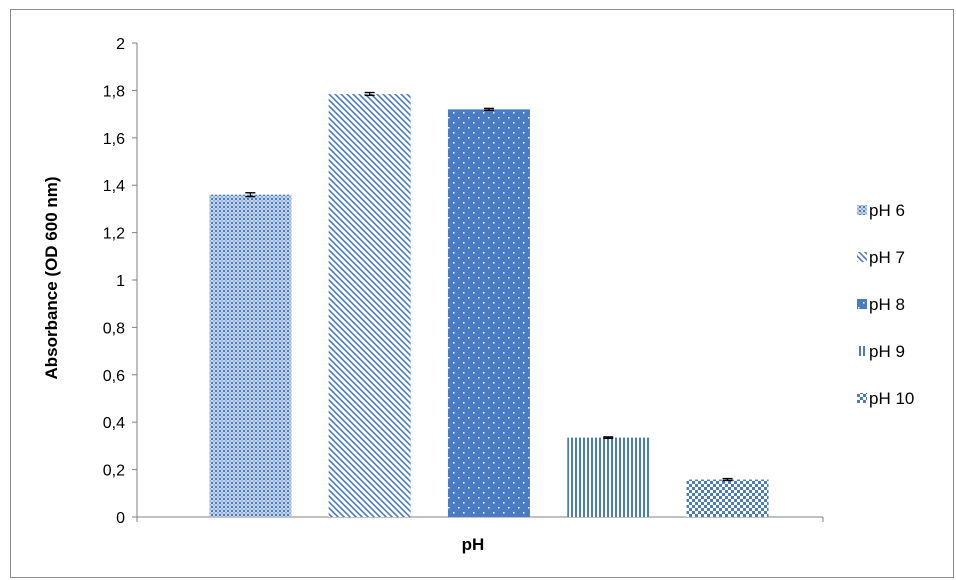 The height and width of the screenshot is (580, 956). I want to click on legend-item-ph-9: pH 9, so click(881, 351).